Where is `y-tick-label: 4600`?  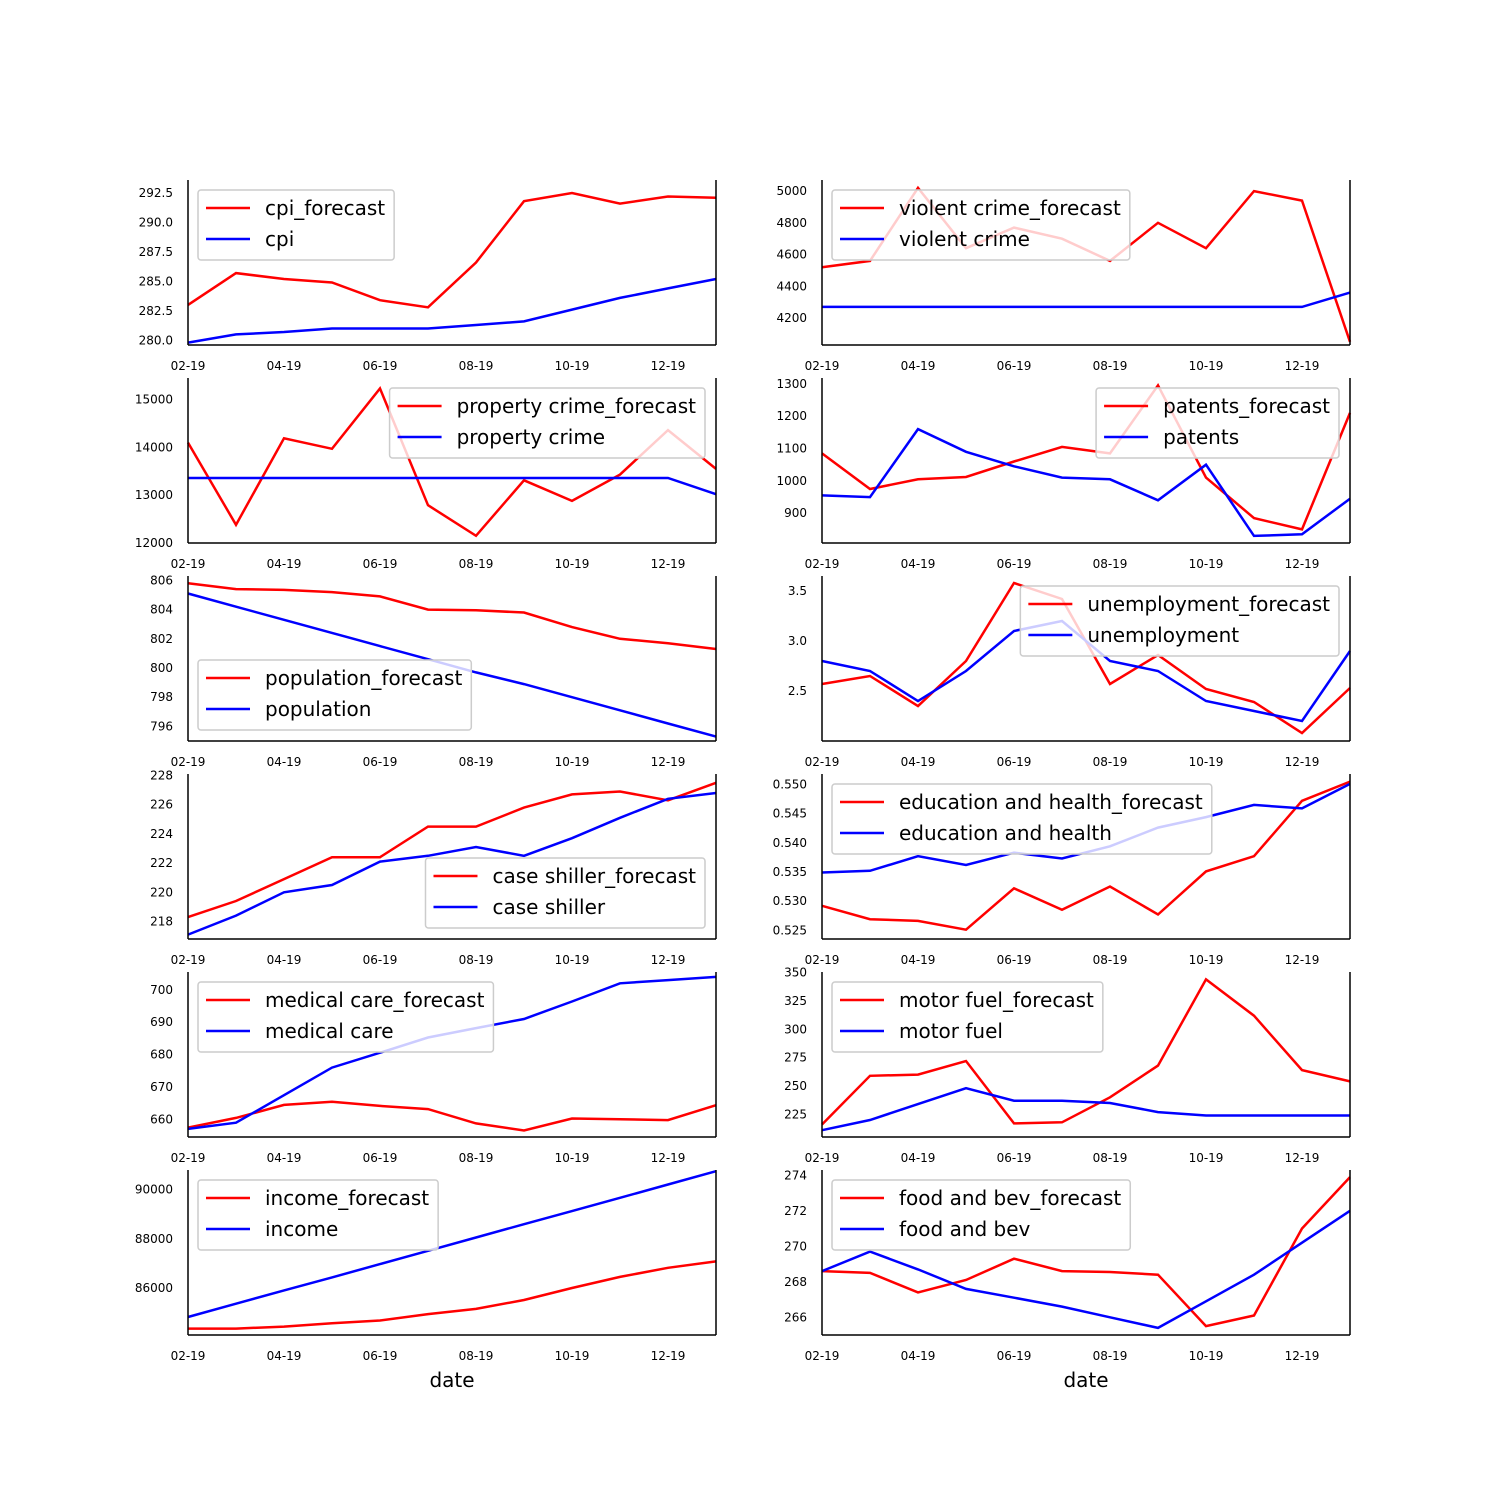 y-tick-label: 4600 is located at coordinates (791, 255).